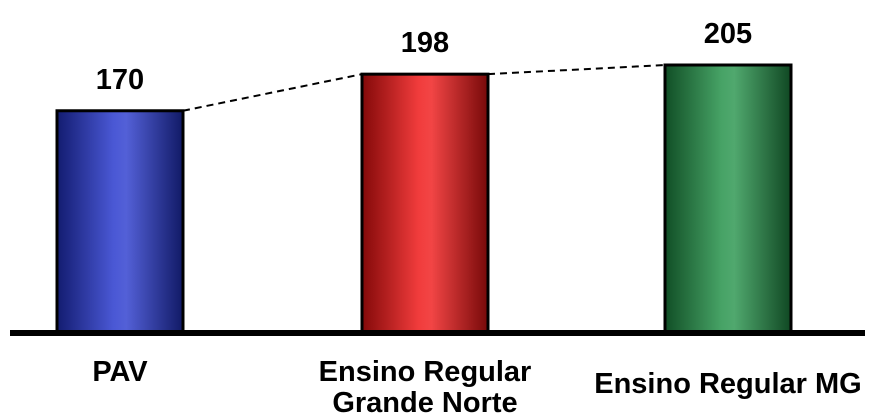  Describe the element at coordinates (728, 34) in the screenshot. I see `data-label-2: 205` at that location.